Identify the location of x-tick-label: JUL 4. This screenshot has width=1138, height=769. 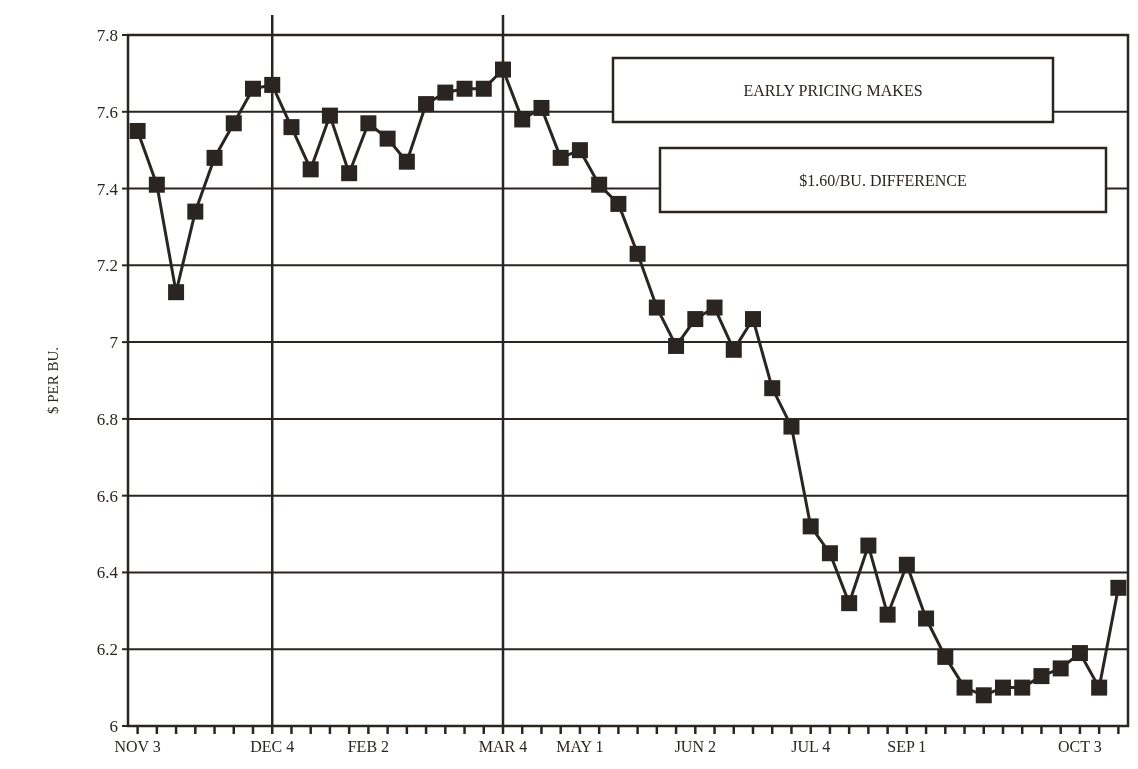
(811, 746).